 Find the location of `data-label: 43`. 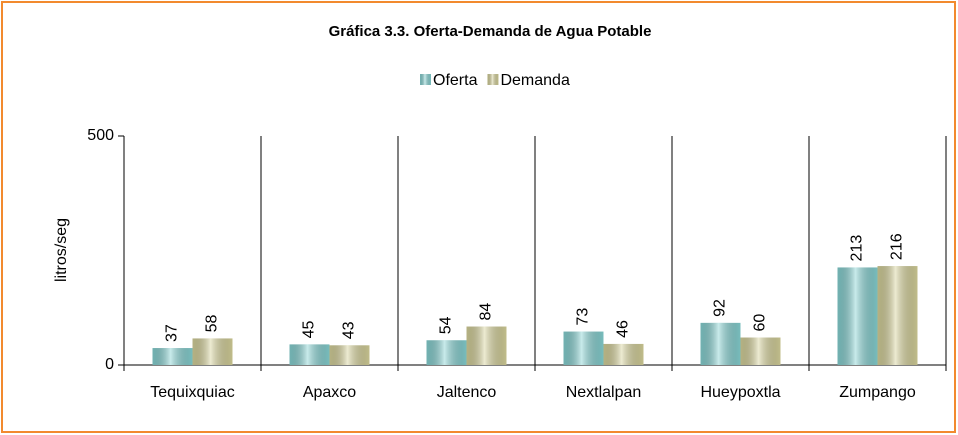

data-label: 43 is located at coordinates (349, 330).